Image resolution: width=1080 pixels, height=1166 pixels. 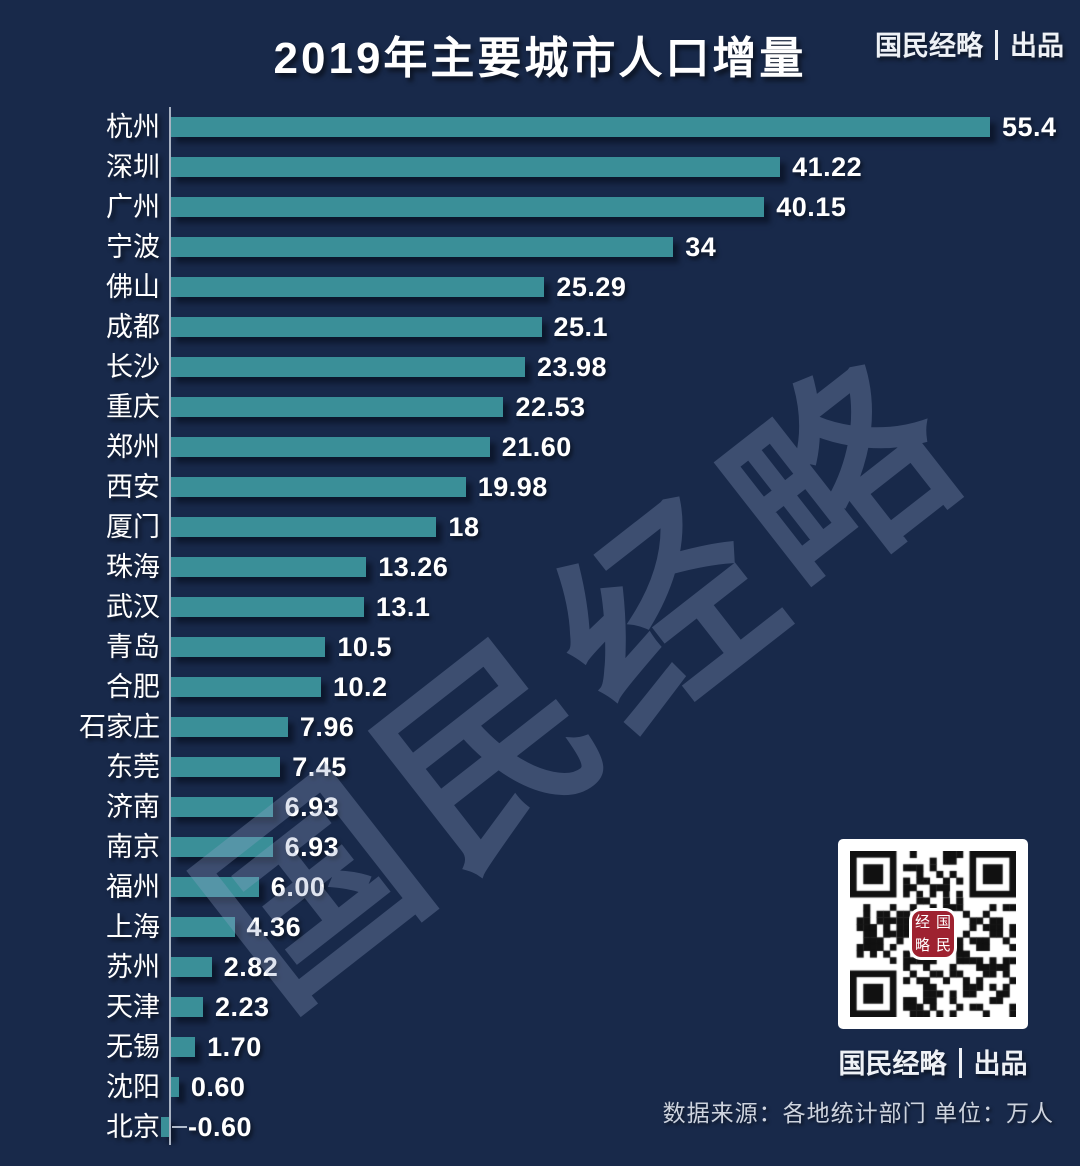 I want to click on value-label: 34, so click(x=701, y=247).